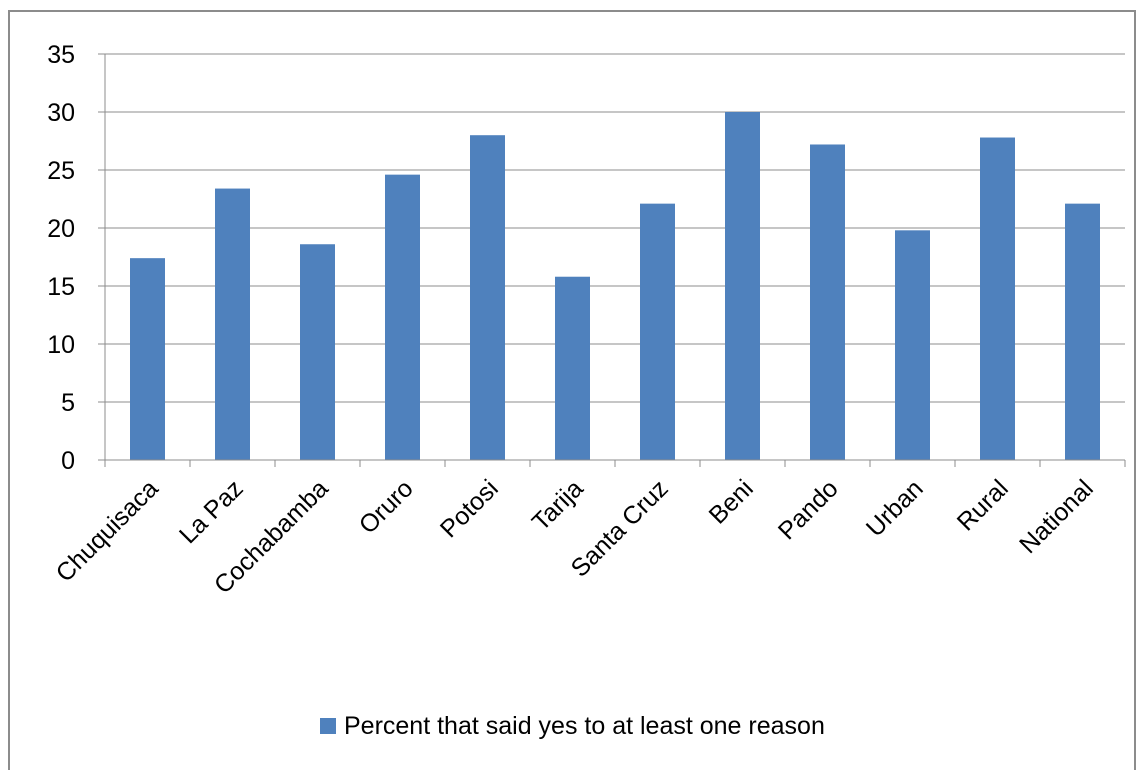  I want to click on x-tick-label: Chuquisaca, so click(107, 530).